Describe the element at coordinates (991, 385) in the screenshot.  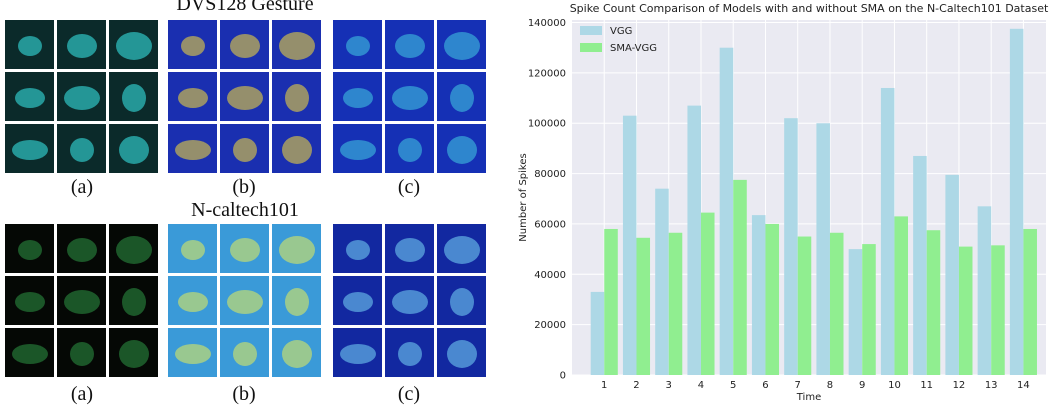
I see `x-tick-label: 13` at that location.